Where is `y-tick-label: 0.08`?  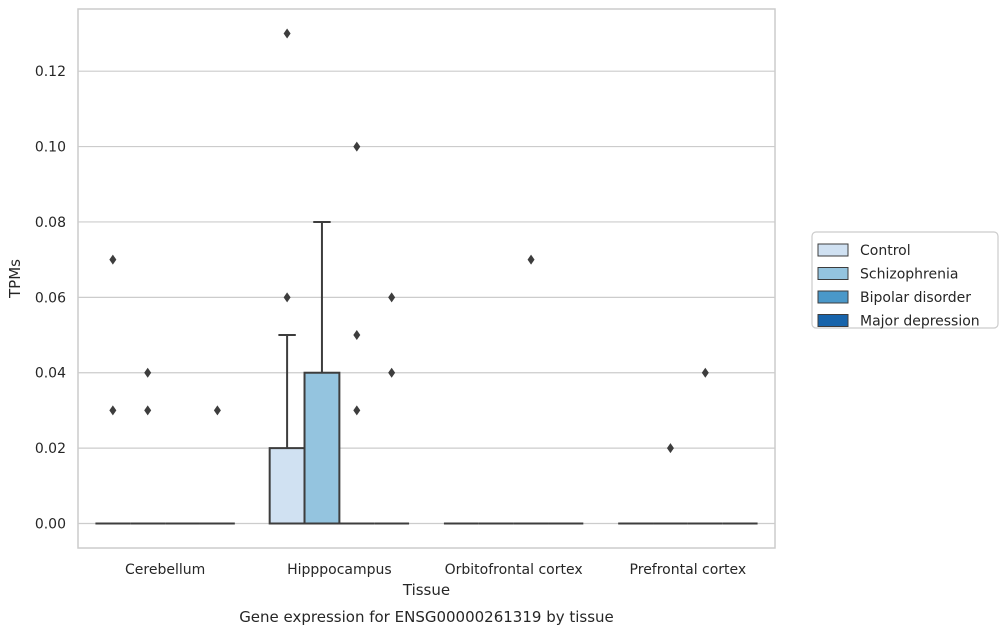 y-tick-label: 0.08 is located at coordinates (50, 223).